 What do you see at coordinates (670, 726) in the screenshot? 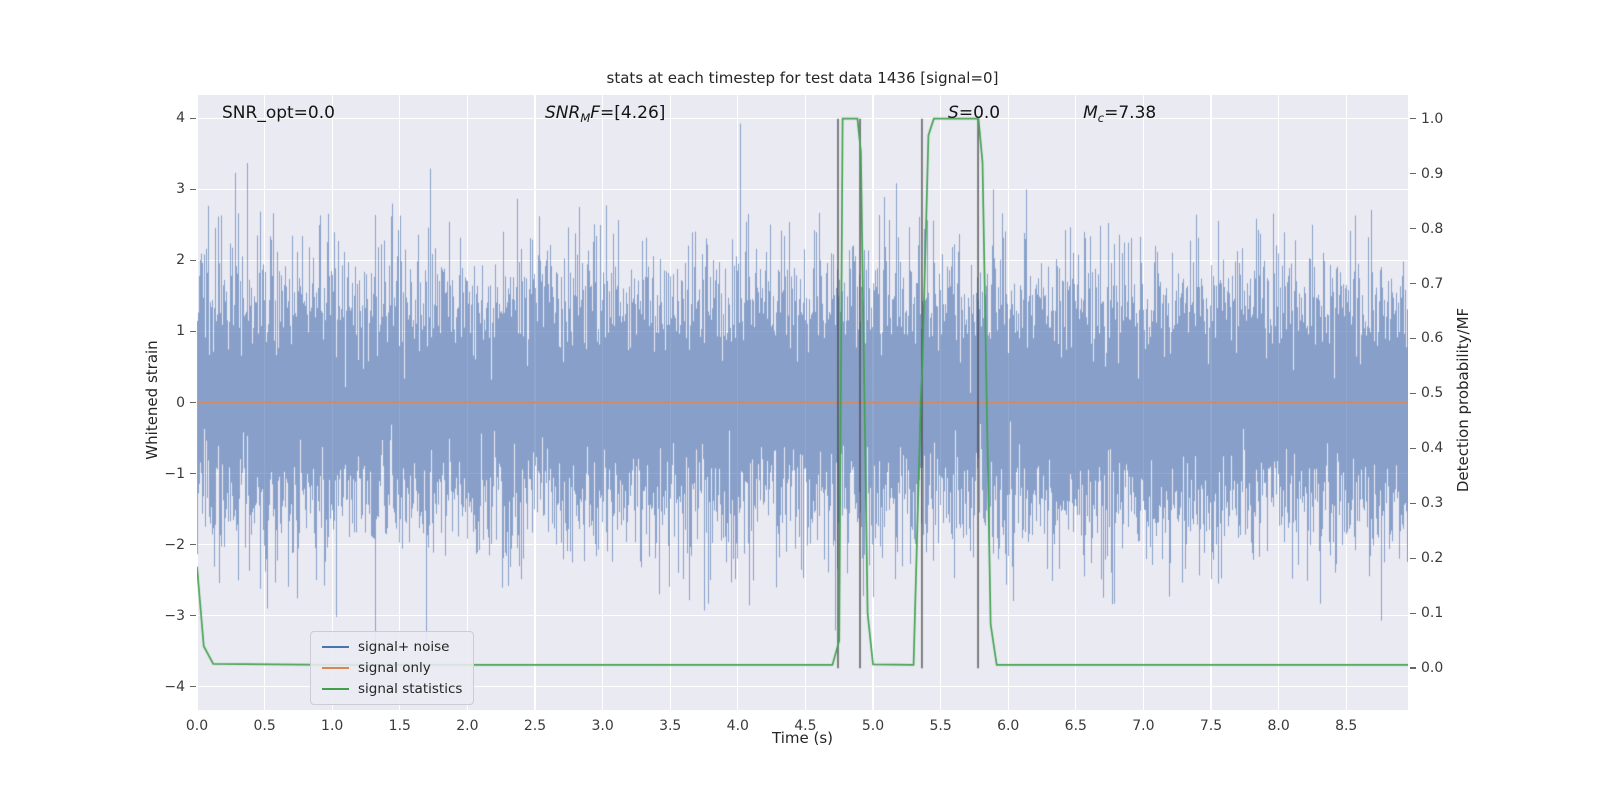
I see `x-tick-label: 3.5` at bounding box center [670, 726].